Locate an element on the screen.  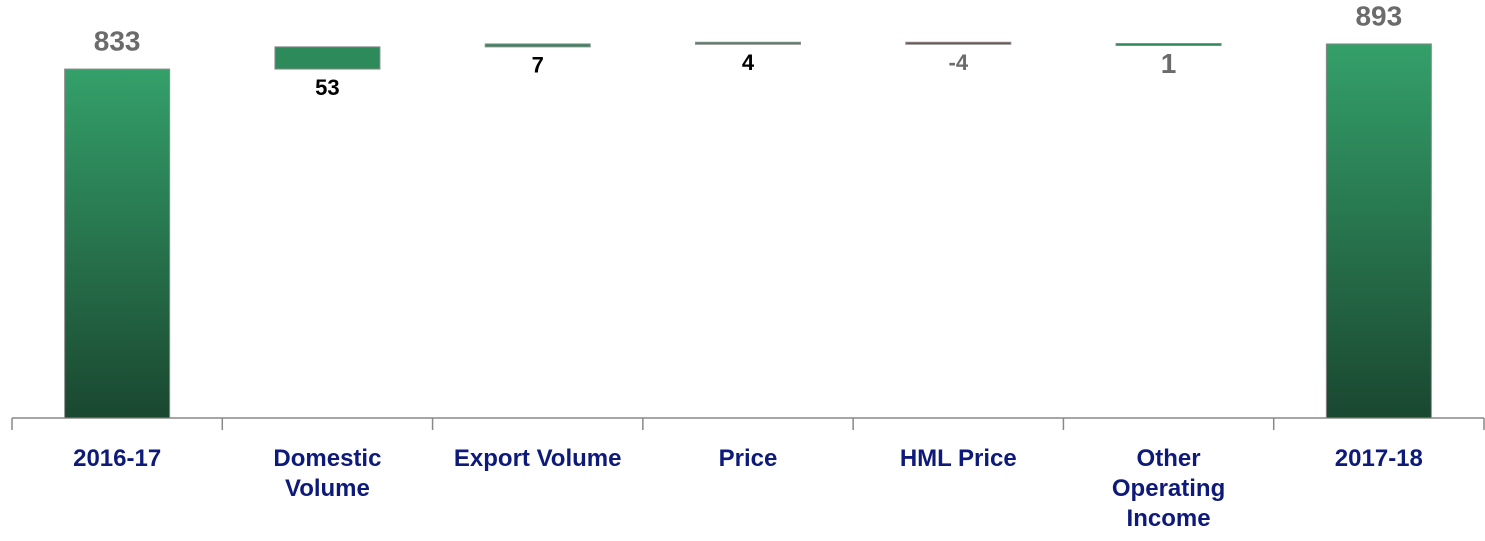
value-label: -4 is located at coordinates (959, 62).